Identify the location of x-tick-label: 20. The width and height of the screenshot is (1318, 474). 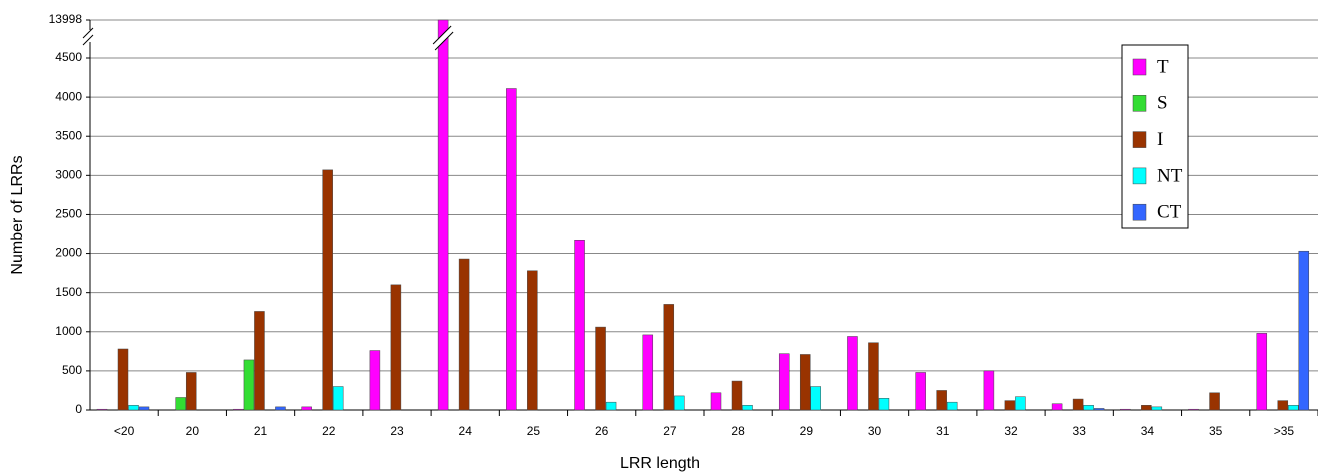
(193, 431).